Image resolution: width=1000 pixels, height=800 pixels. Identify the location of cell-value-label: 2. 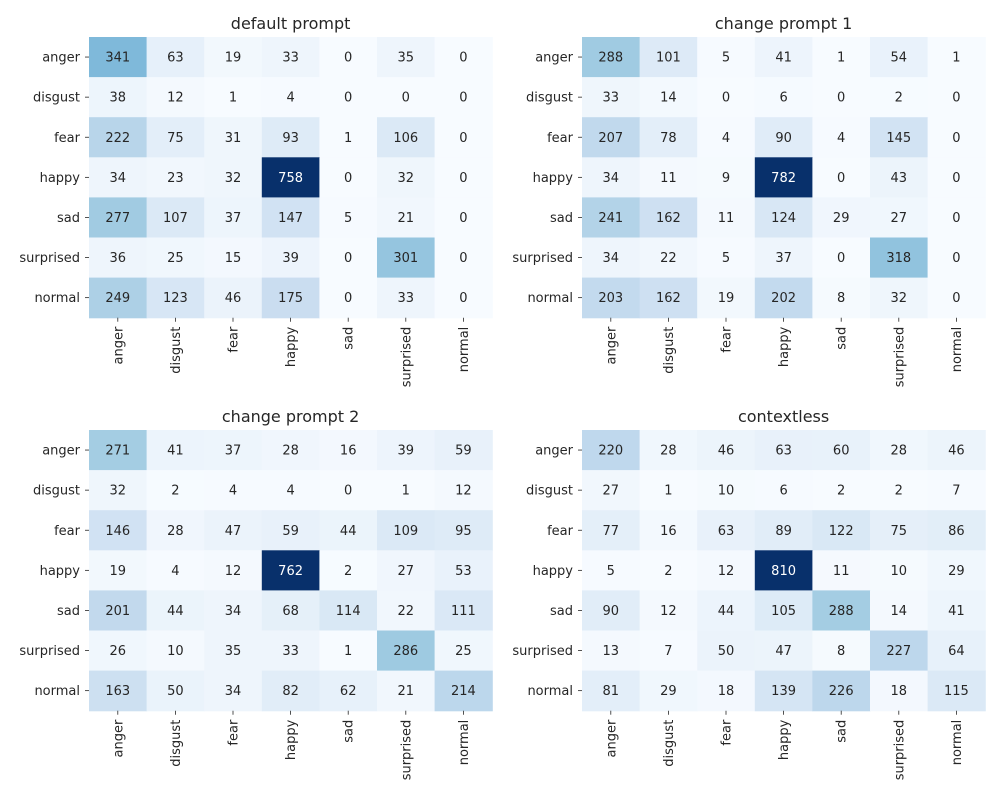
(348, 571).